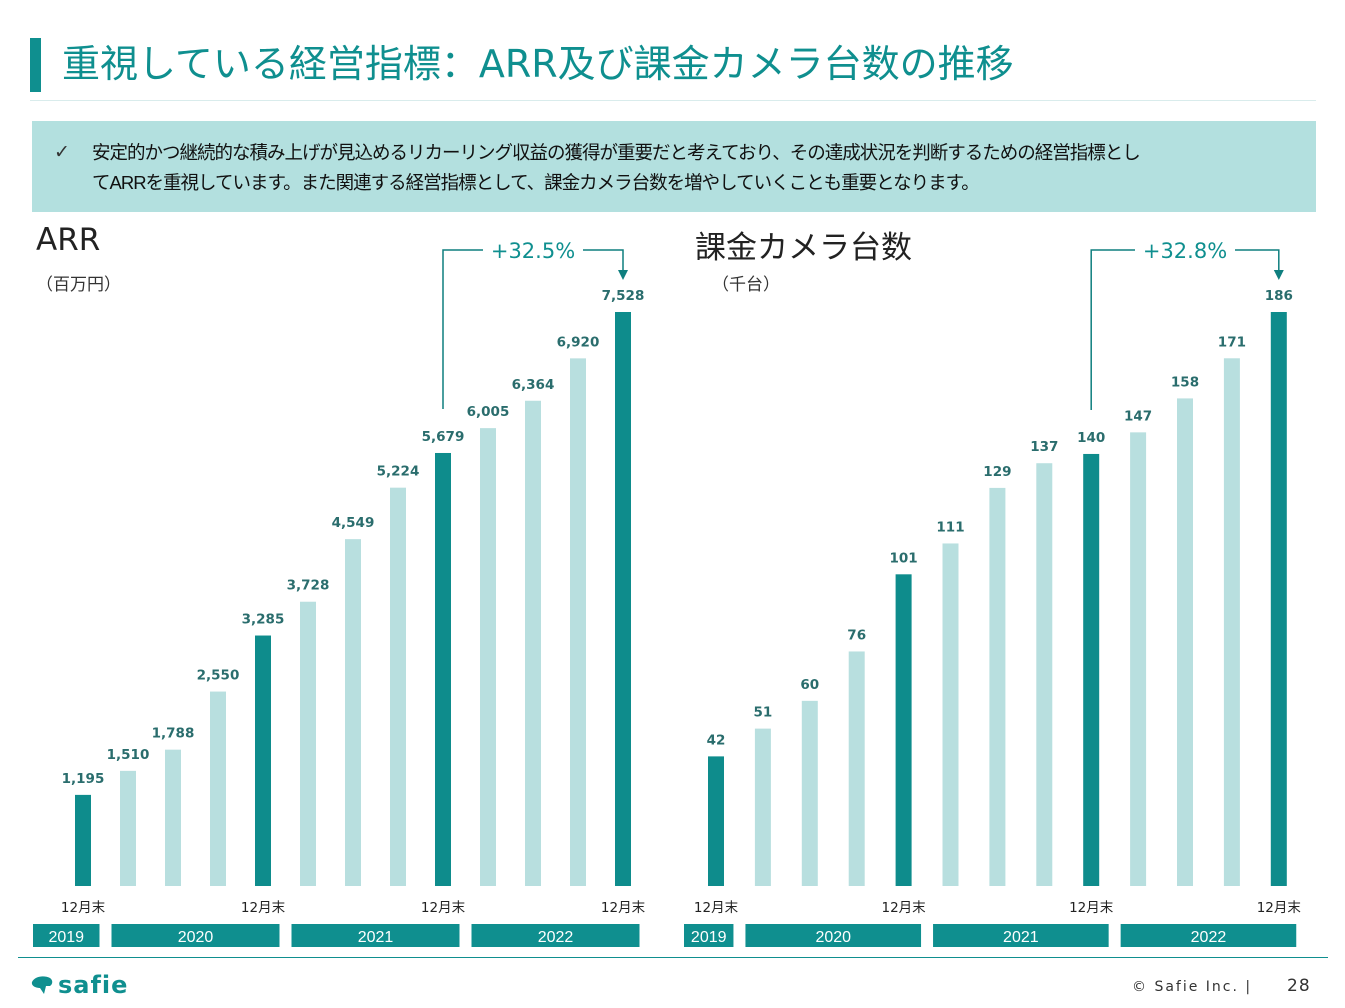 Image resolution: width=1345 pixels, height=1008 pixels. Describe the element at coordinates (1279, 908) in the screenshot. I see `camera-tick-label-12: 12月末` at that location.